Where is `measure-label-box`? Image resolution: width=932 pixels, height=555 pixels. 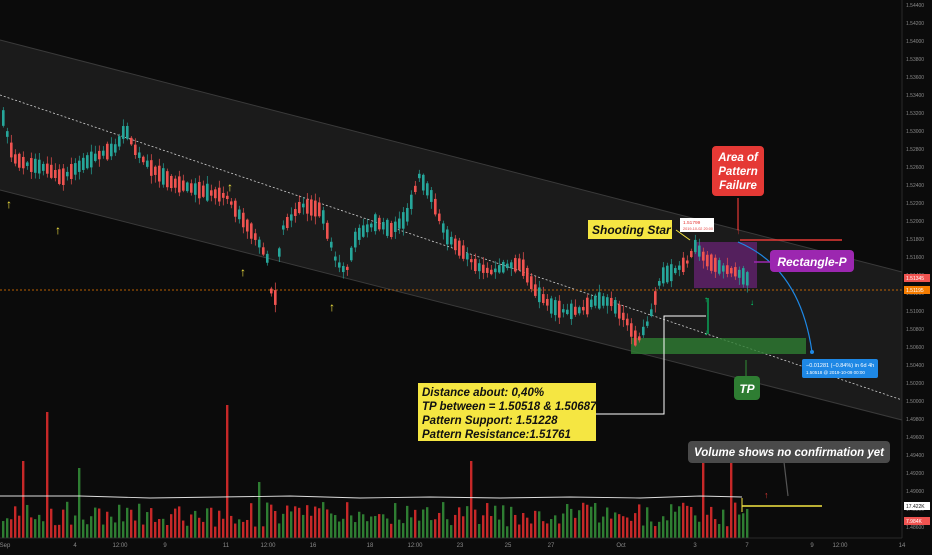
measure-label-box is located at coordinates (697, 225).